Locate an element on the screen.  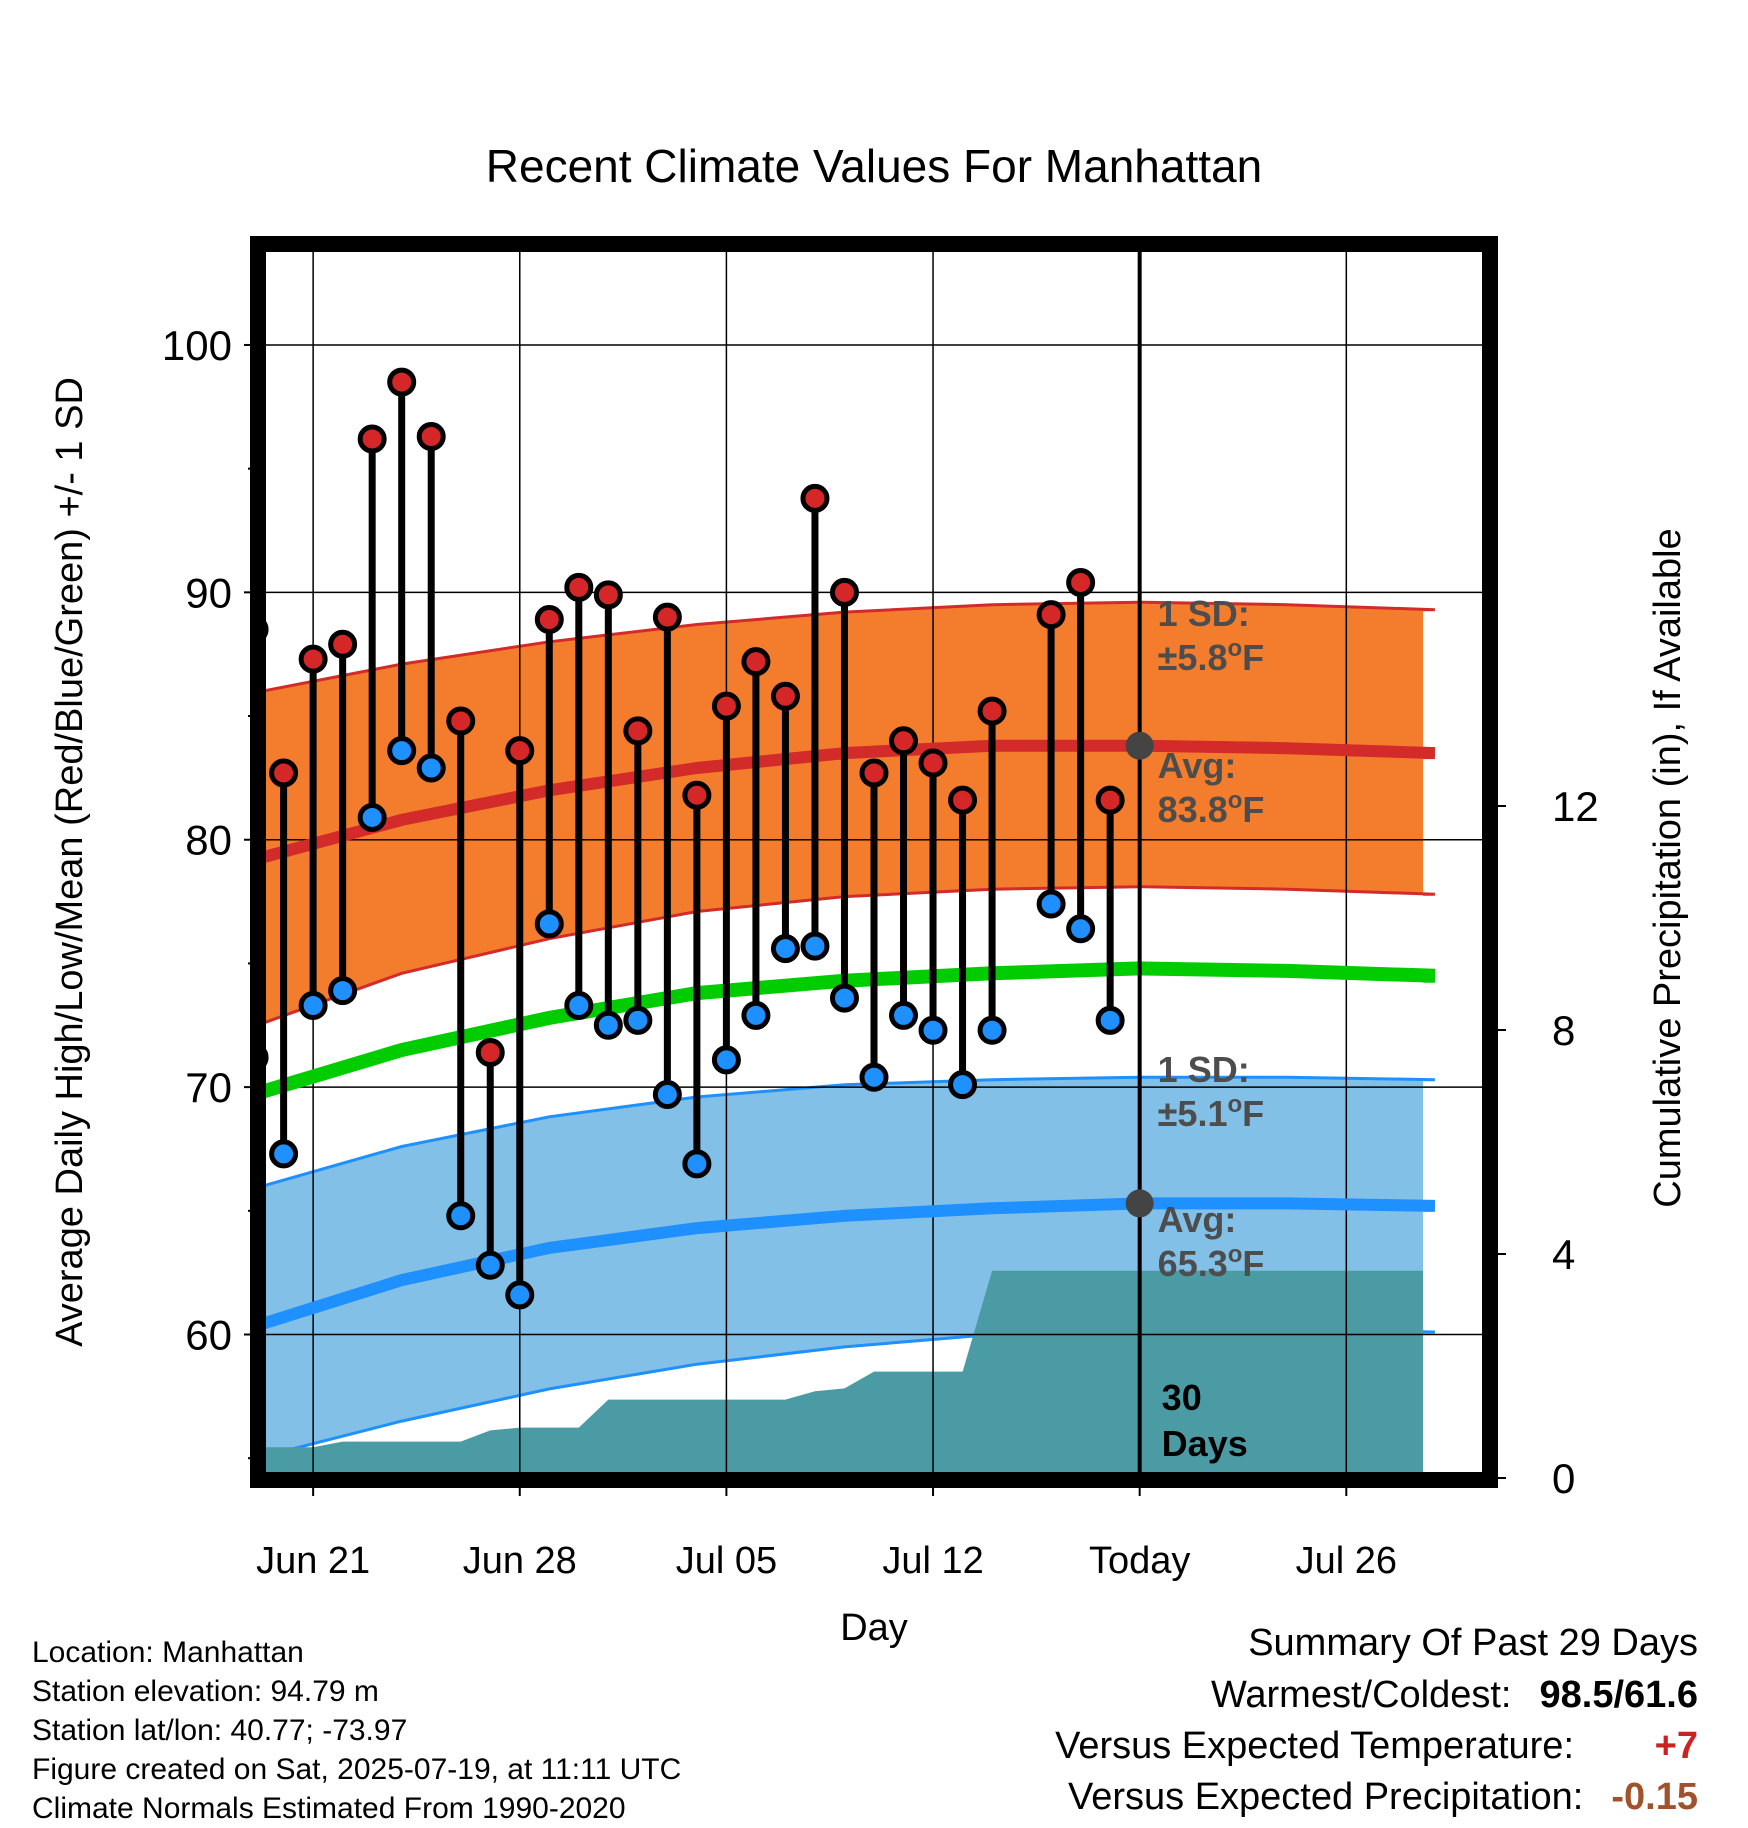
x-axis-label: Day is located at coordinates (874, 1628).